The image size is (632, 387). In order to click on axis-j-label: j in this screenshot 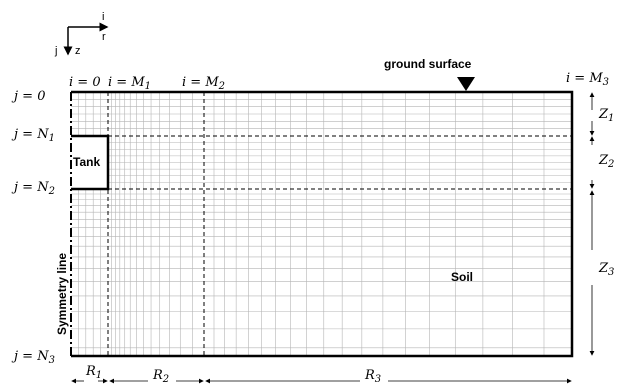, I will do `click(55, 51)`.